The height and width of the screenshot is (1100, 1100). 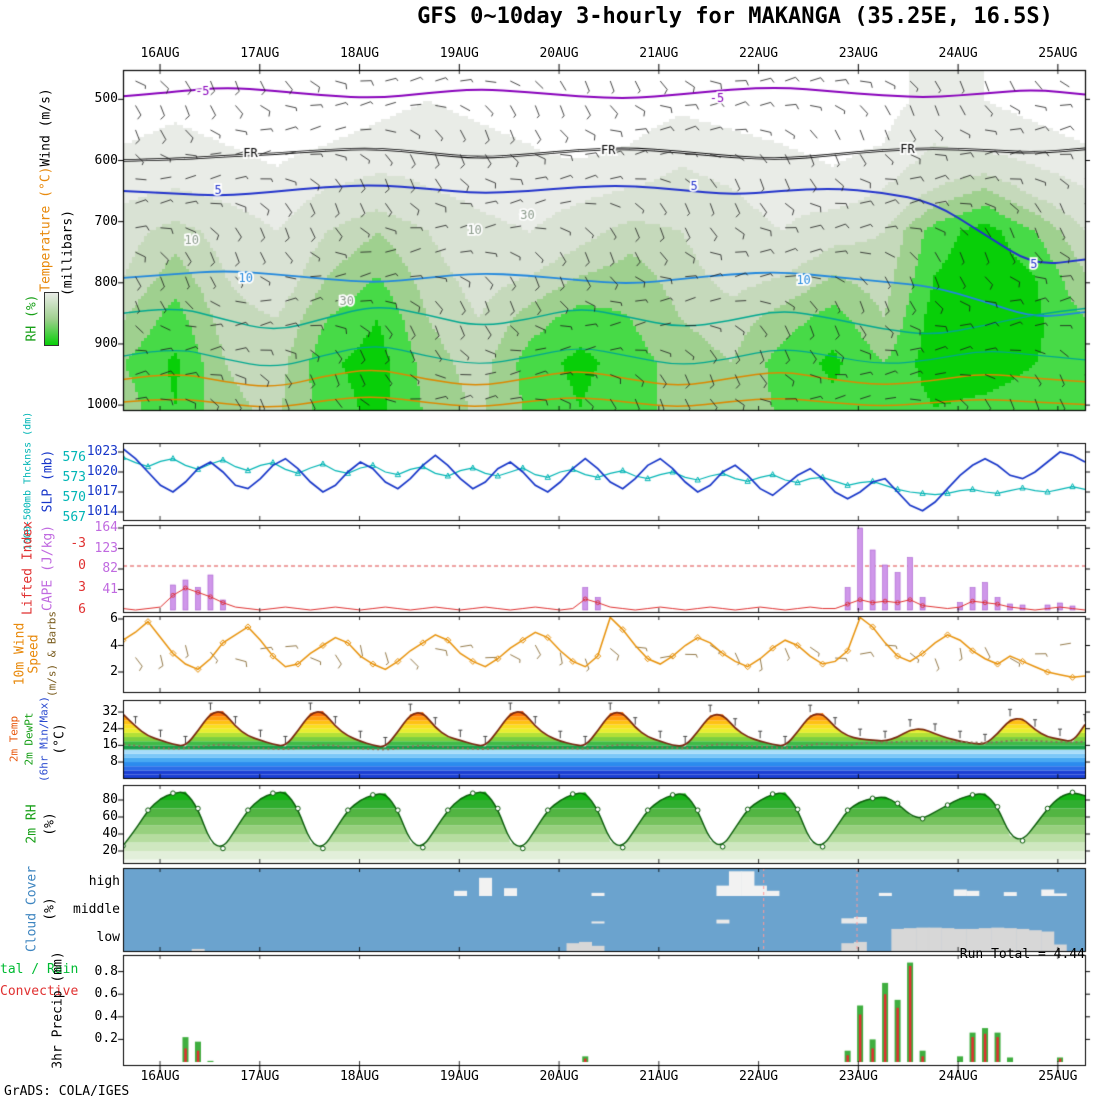 What do you see at coordinates (108, 937) in the screenshot?
I see `p7-ytick-2: low` at bounding box center [108, 937].